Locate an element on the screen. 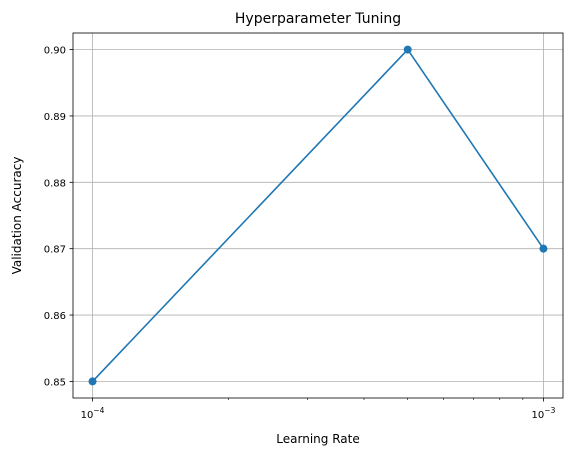 The height and width of the screenshot is (461, 576). y-tick-label: 0.88 is located at coordinates (55, 183).